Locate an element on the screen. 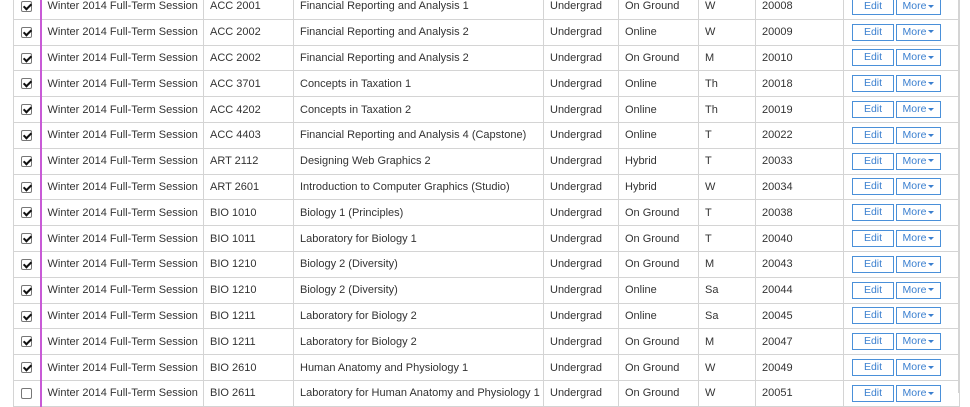 This screenshot has height=407, width=970. course-code-cell: BIO 2611 is located at coordinates (248, 393).